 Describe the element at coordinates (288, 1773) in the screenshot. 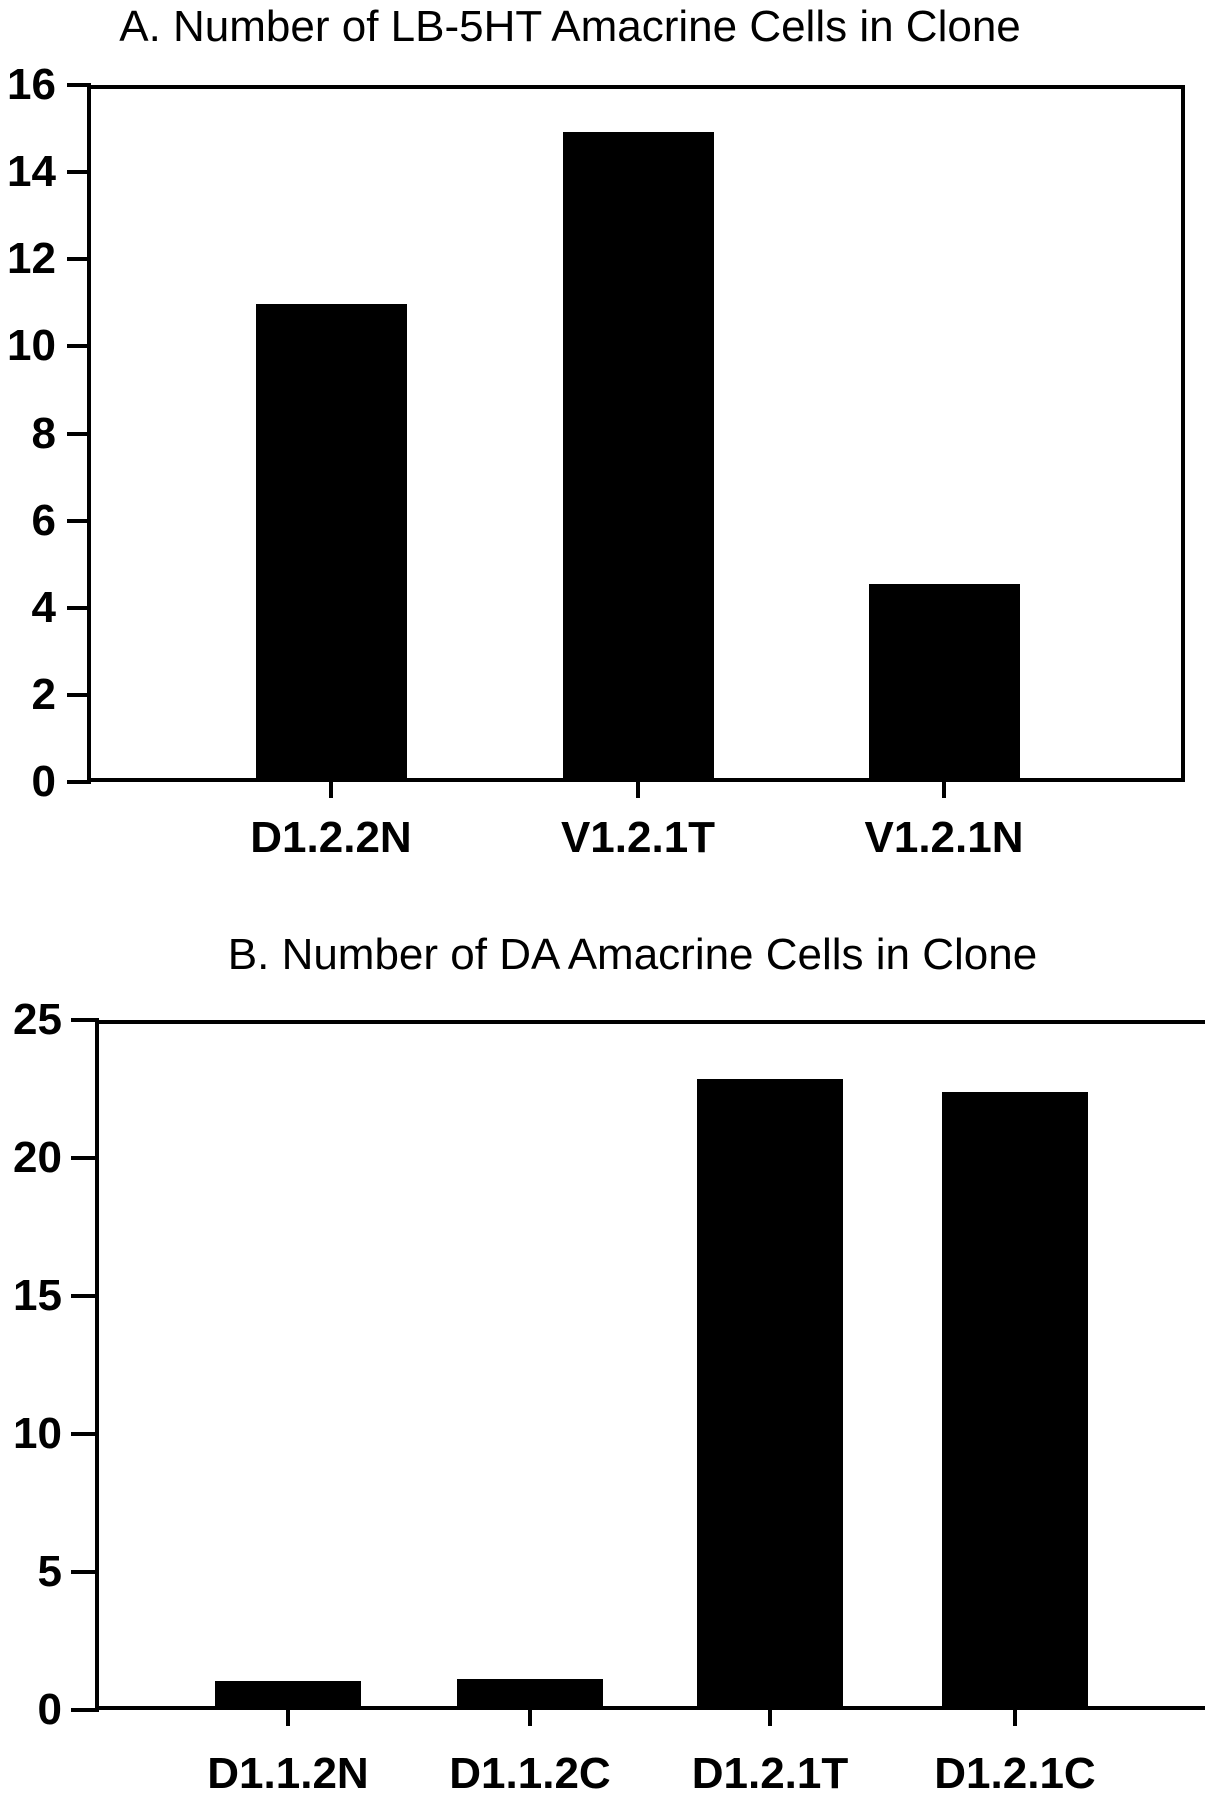

I see `x-axis-tick-label: D1.1.2N` at that location.